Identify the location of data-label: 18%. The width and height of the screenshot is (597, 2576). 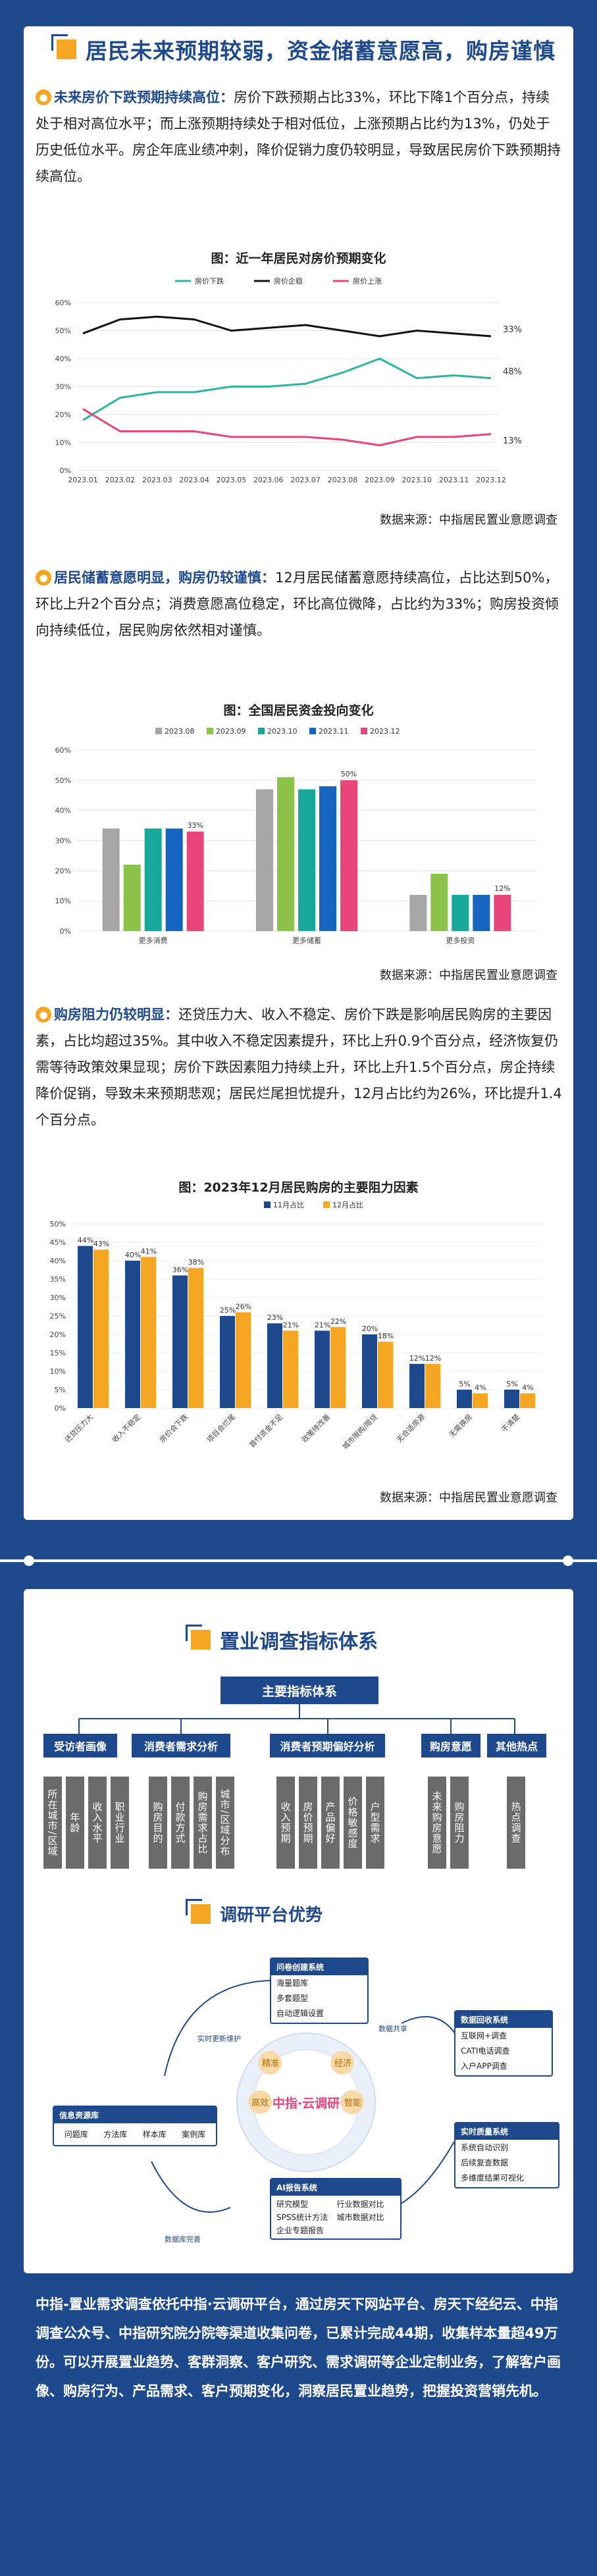
(386, 1336).